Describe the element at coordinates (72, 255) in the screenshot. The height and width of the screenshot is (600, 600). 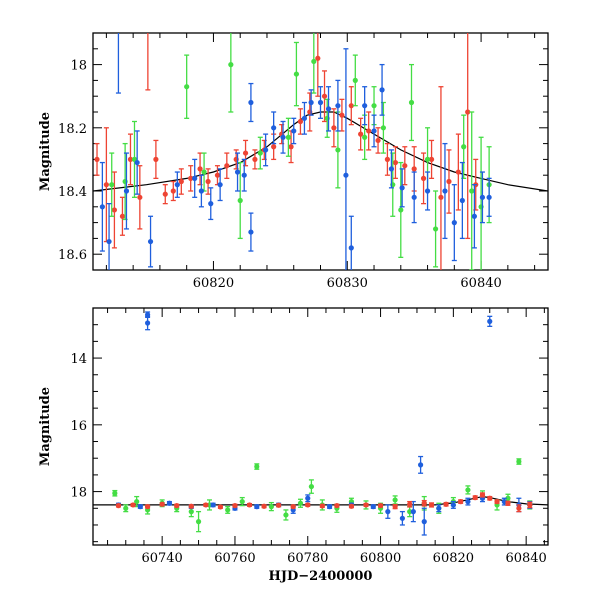
I see `y-tick-label: 18.6` at that location.